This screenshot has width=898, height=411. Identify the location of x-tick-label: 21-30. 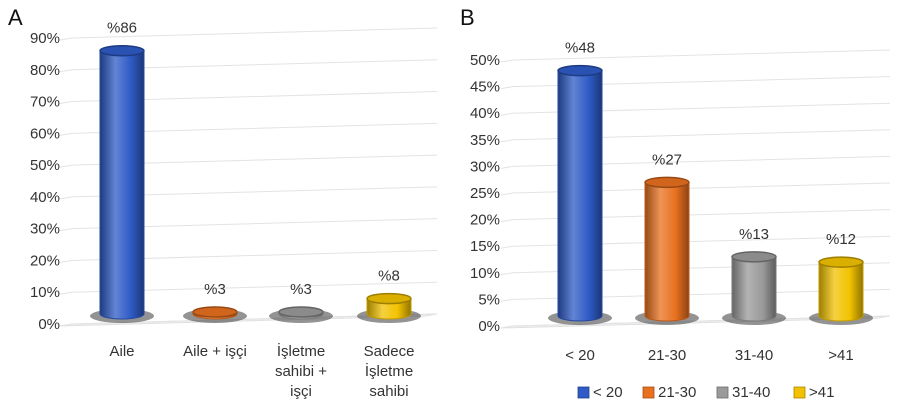
(667, 355).